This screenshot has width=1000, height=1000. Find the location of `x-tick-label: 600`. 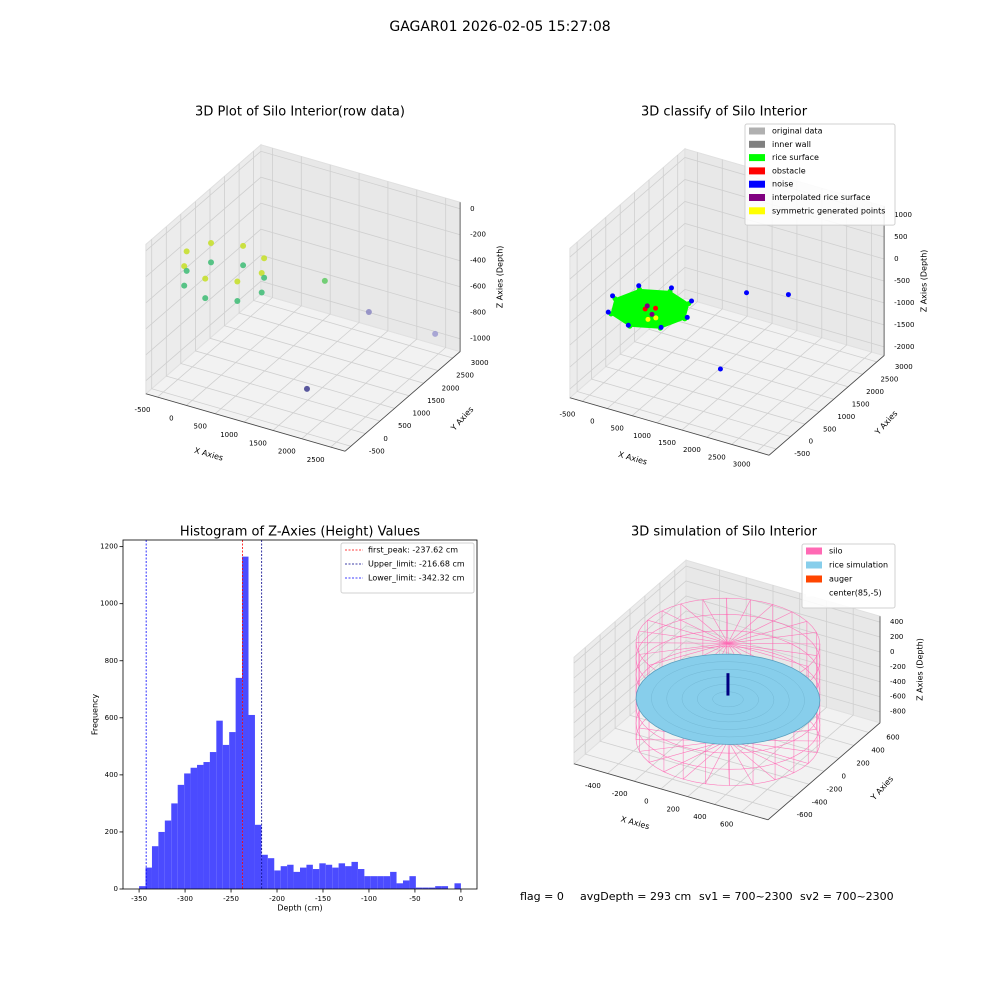

x-tick-label: 600 is located at coordinates (726, 825).